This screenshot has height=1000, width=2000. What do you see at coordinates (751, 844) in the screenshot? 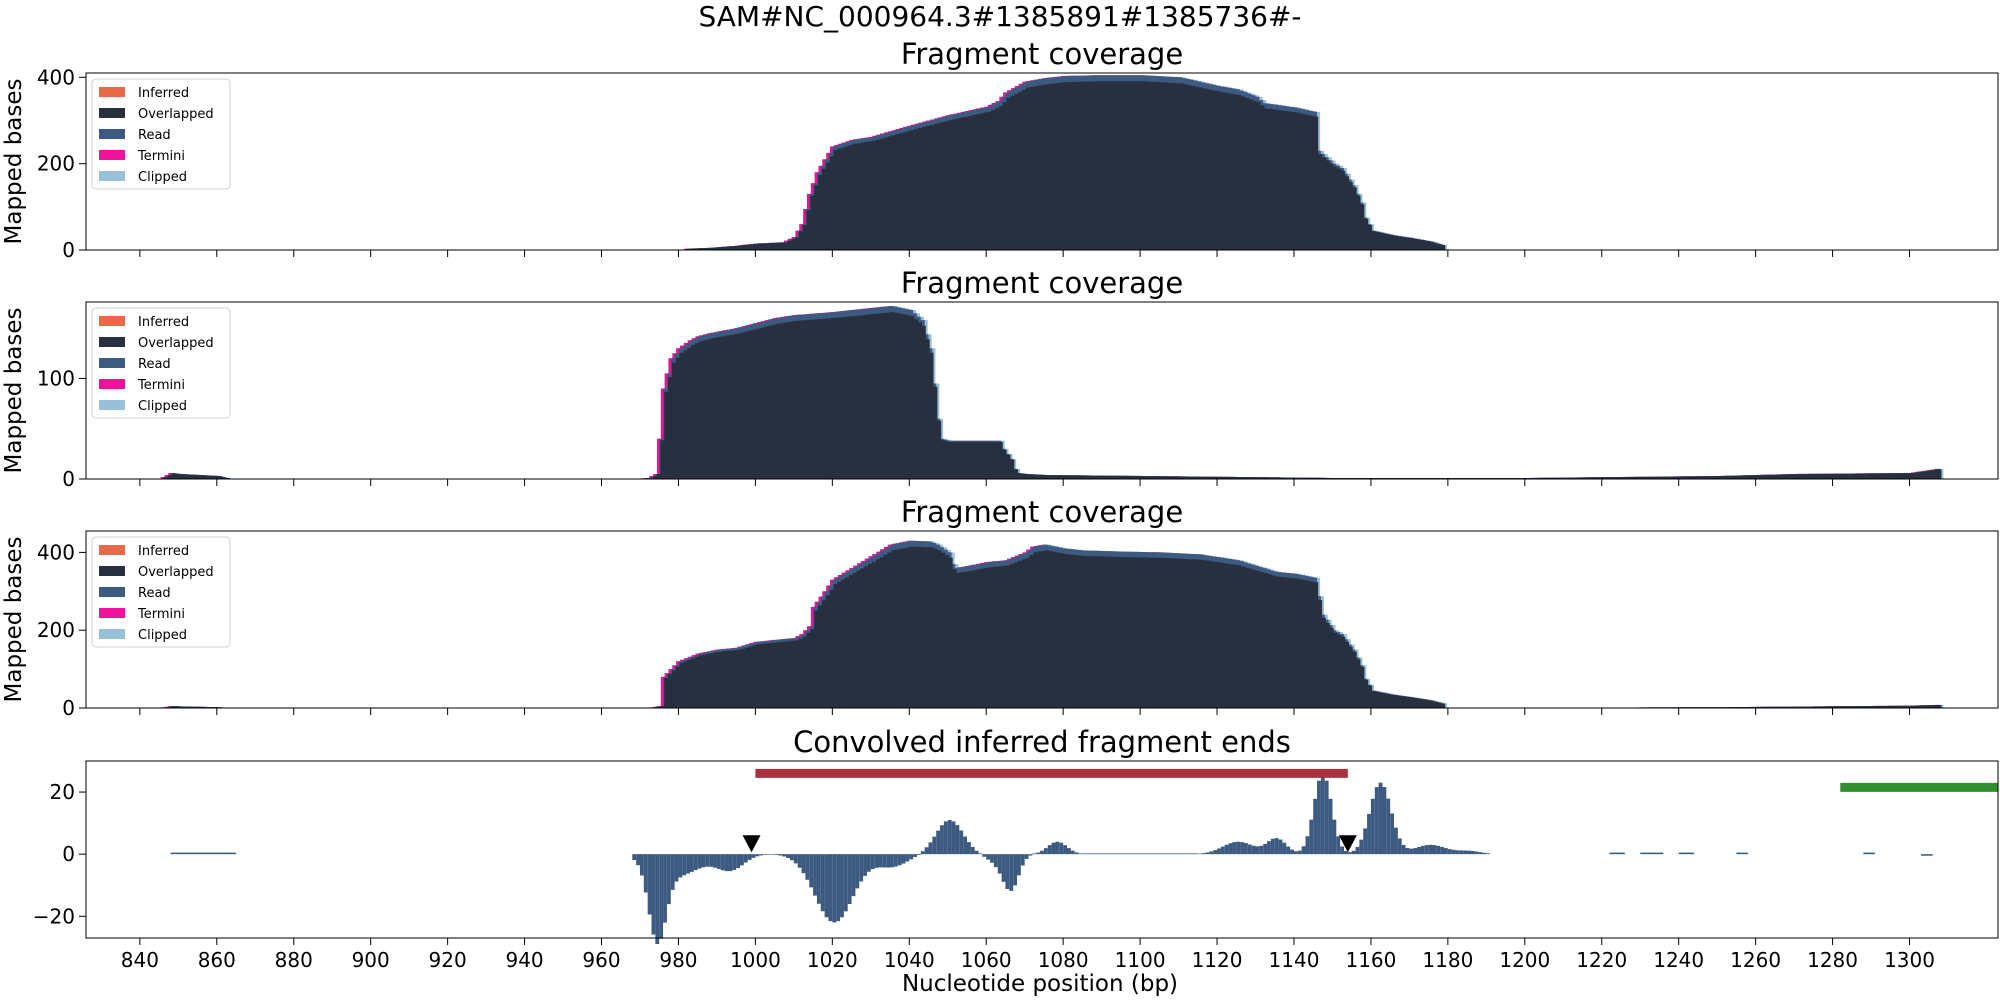
I see `fragment-end-marker` at bounding box center [751, 844].